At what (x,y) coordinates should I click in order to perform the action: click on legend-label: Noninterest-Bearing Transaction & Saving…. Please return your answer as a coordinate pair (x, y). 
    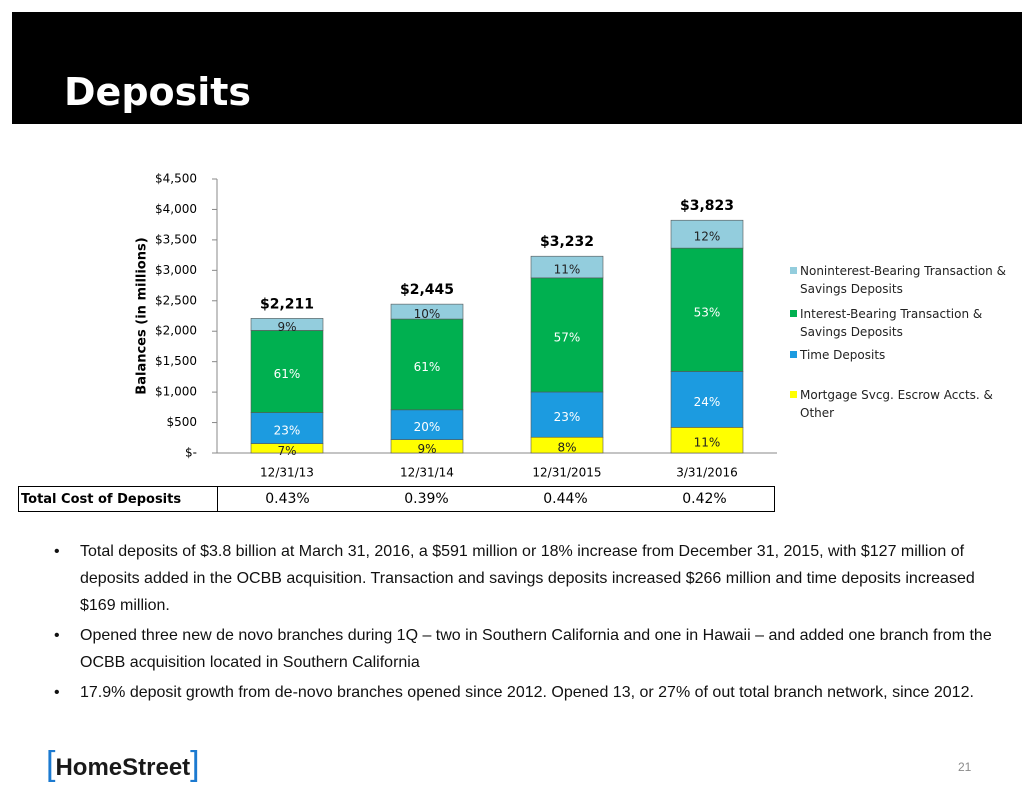
    Looking at the image, I should click on (903, 280).